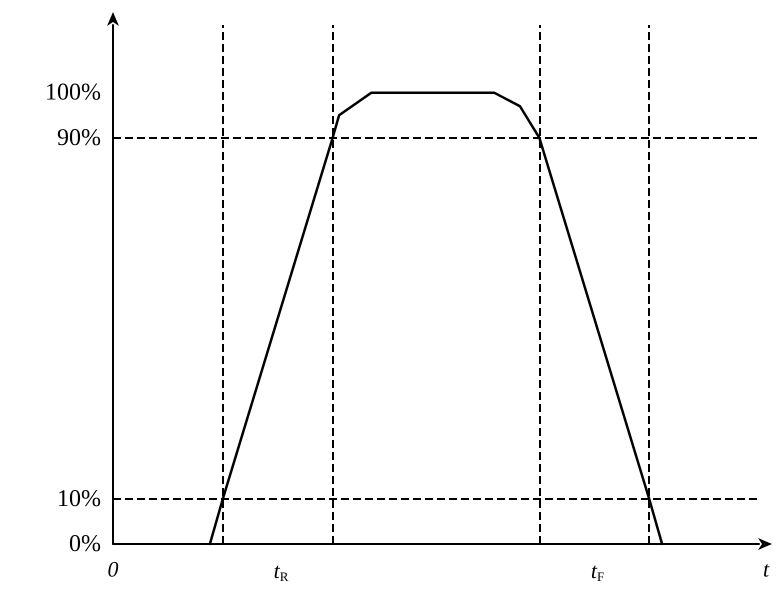  I want to click on y-tick-label: 10%, so click(79, 499).